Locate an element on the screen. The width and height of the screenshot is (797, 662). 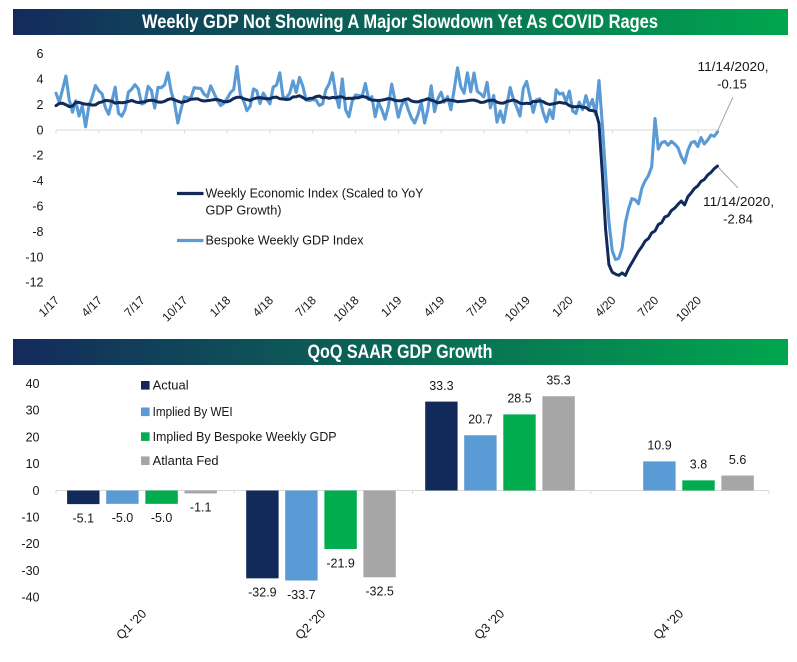
svg-text: 28.5 is located at coordinates (519, 399).